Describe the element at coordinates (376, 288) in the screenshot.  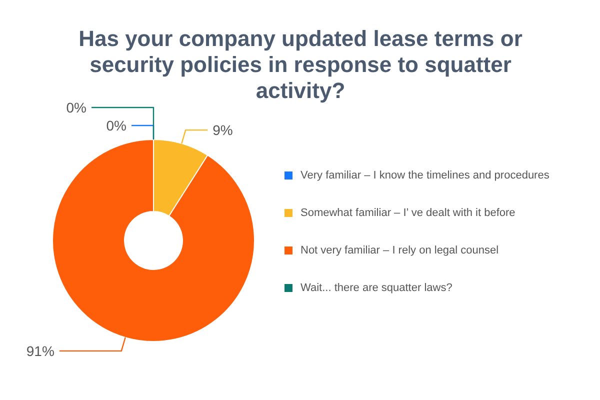
I see `legend-label: Wait... there are squatter laws?` at that location.